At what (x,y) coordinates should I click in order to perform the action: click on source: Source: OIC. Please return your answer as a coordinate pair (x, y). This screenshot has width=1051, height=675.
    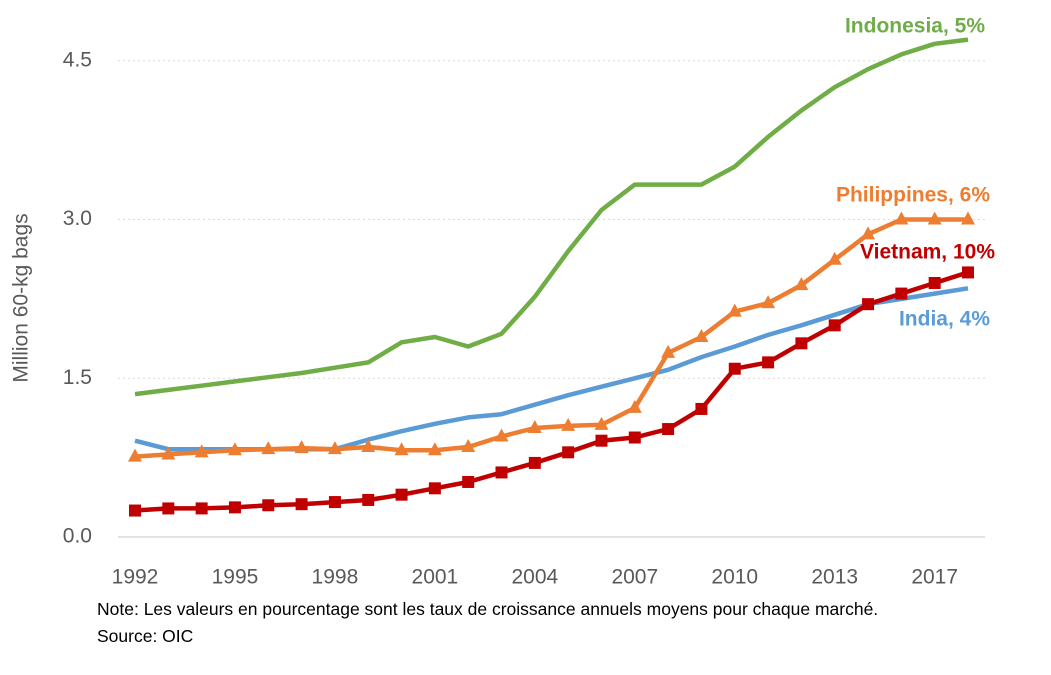
    Looking at the image, I should click on (145, 636).